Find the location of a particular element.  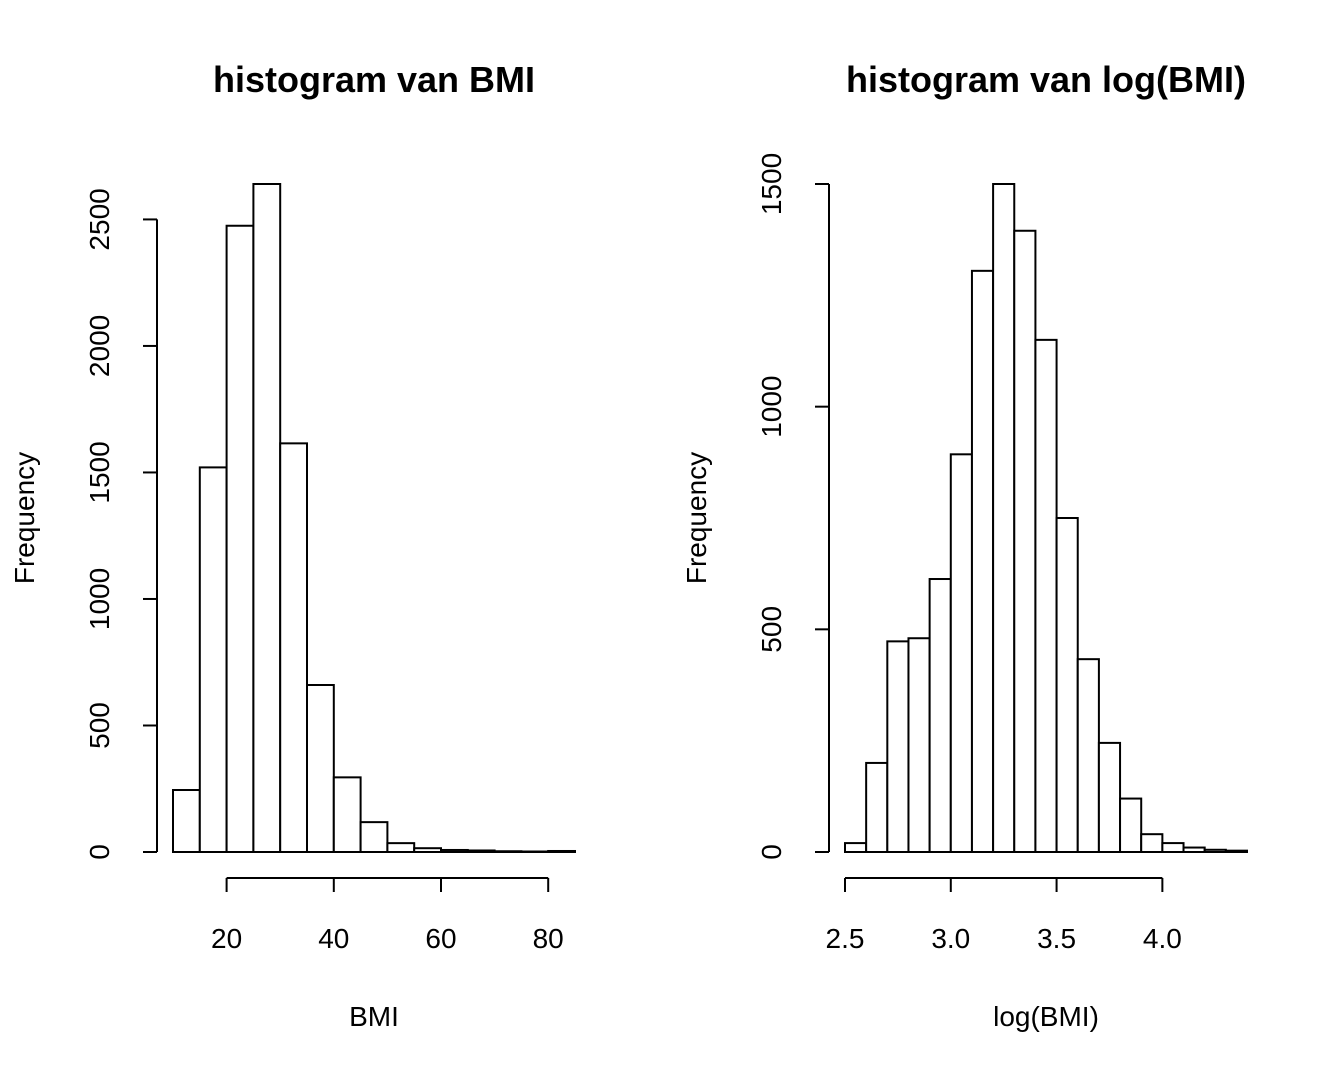

x-tick-label: 3.5 is located at coordinates (1056, 938).